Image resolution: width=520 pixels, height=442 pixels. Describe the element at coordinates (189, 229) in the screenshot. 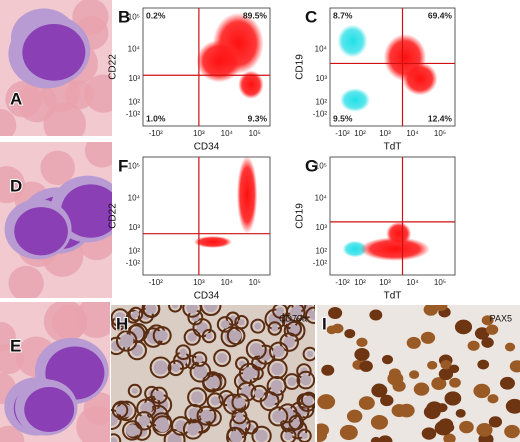

I see `flow-plot: F CD22 CD34 -10² 10² 10³ 10⁴ 10⁵ -10² 10³ 10⁴ 10⁵` at that location.